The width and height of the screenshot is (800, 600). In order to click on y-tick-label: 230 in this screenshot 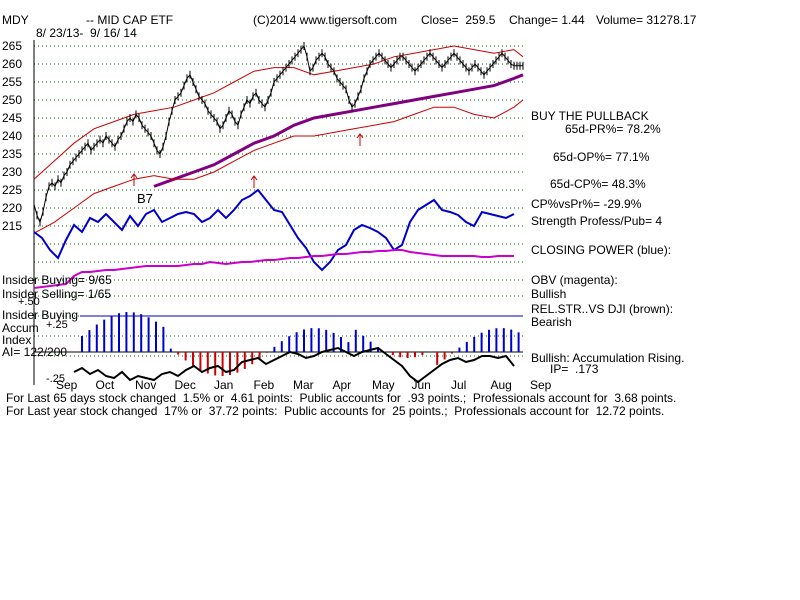, I will do `click(12, 172)`.